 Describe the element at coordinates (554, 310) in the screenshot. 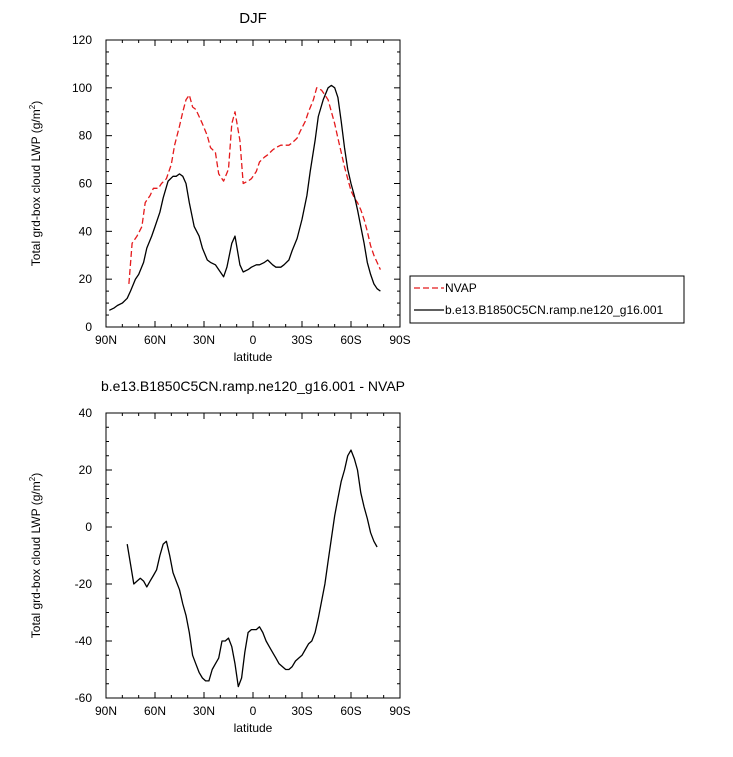

I see `legend-label-2: b.e13.B1850C5CN.ramp.ne120_g16.001` at that location.